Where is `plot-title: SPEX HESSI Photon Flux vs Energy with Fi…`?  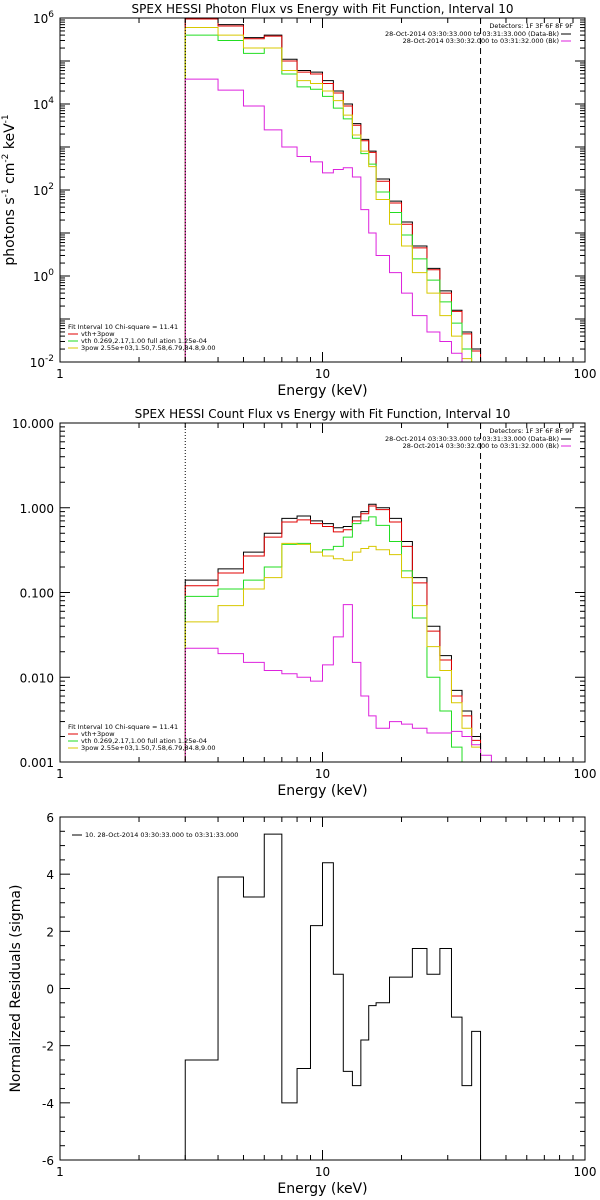 plot-title: SPEX HESSI Photon Flux vs Energy with Fi… is located at coordinates (323, 9).